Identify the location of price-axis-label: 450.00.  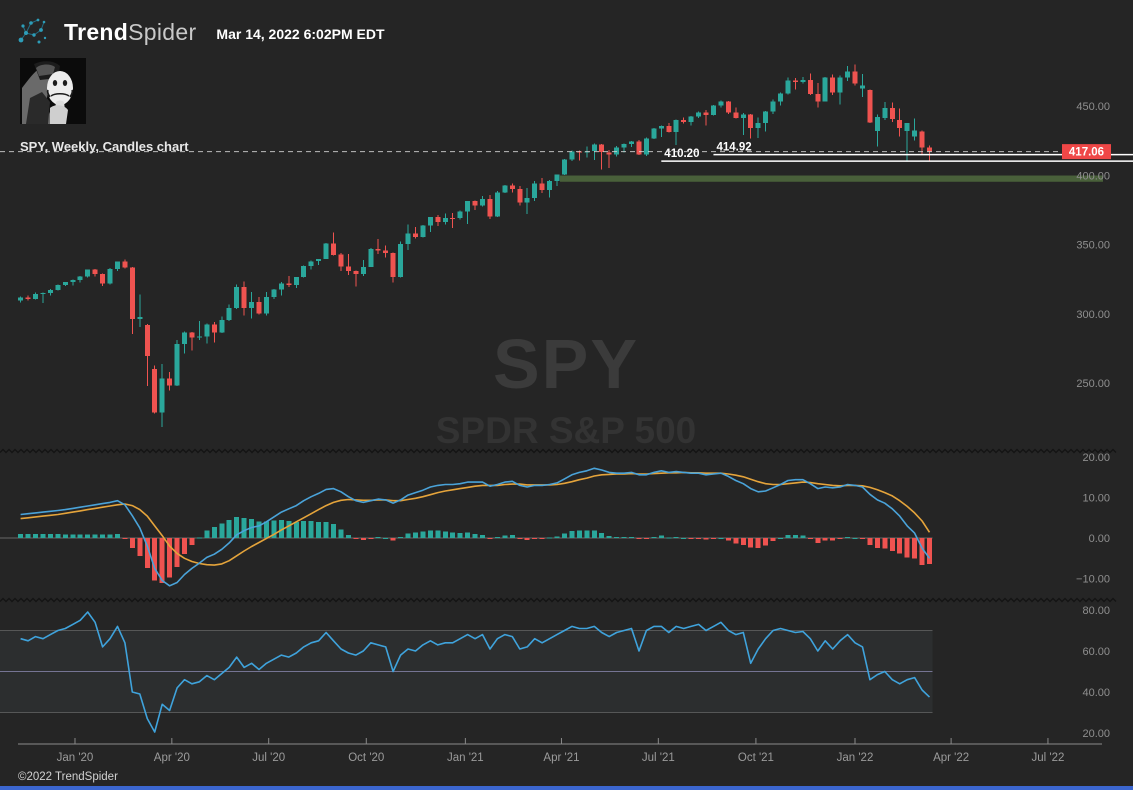
(1093, 107).